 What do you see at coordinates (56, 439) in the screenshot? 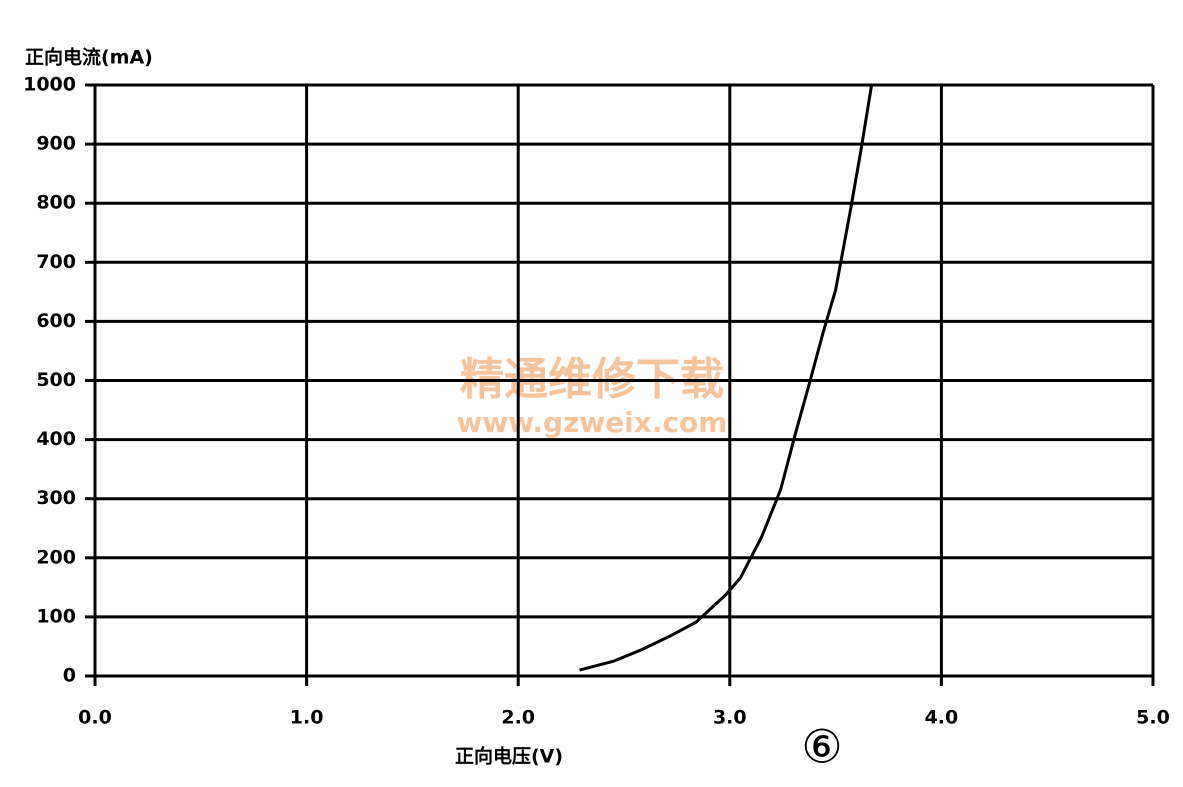
I see `y-tick-label: 400` at bounding box center [56, 439].